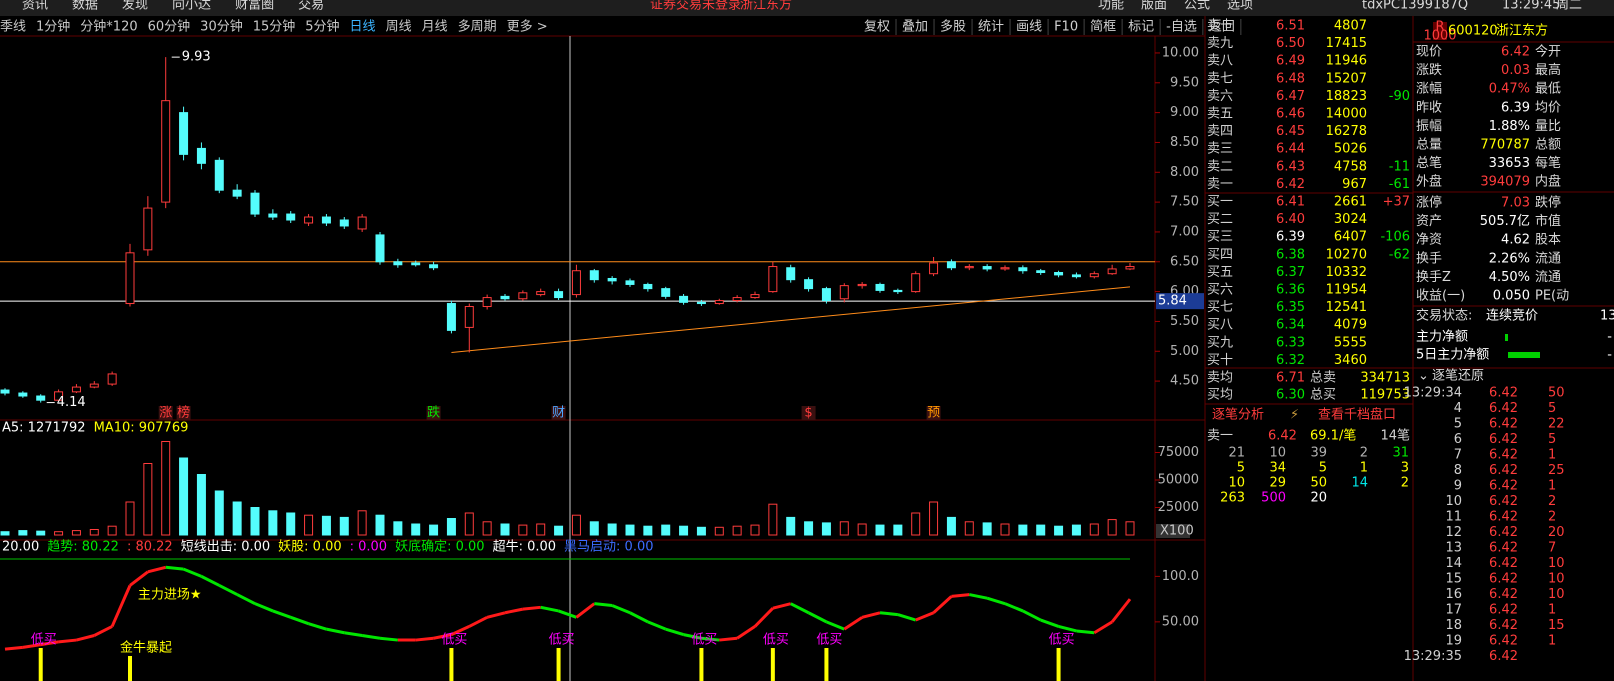 The image size is (1614, 681). What do you see at coordinates (1429, 240) in the screenshot?
I see `quote-label: 净资` at bounding box center [1429, 240].